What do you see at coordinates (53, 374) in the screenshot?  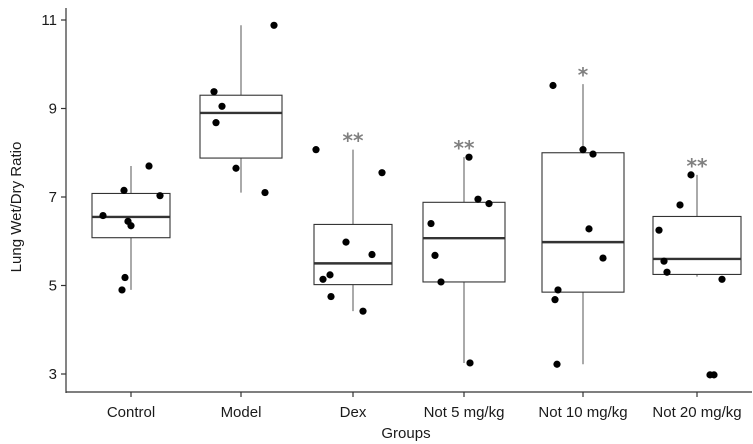 I see `y-tick-label: 3` at bounding box center [53, 374].